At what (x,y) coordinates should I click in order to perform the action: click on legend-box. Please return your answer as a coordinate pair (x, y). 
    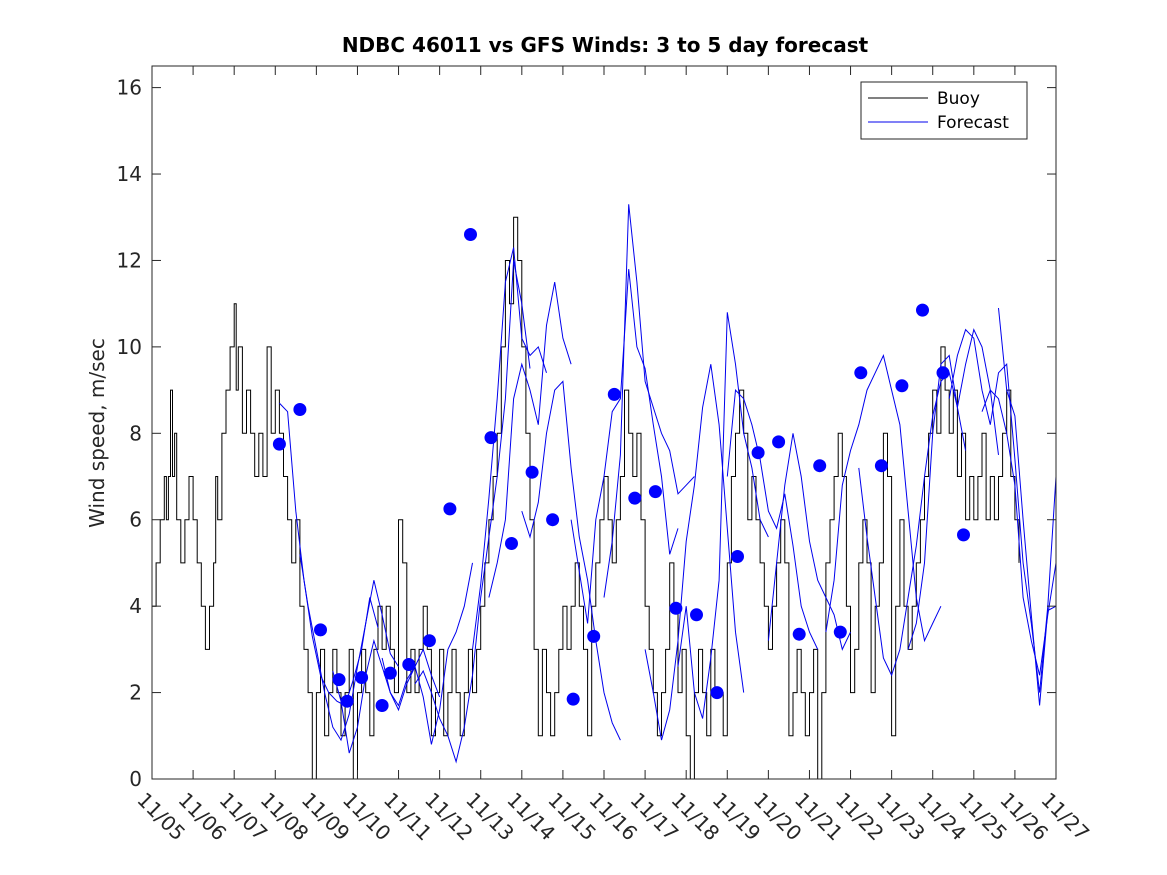
    Looking at the image, I should click on (944, 110).